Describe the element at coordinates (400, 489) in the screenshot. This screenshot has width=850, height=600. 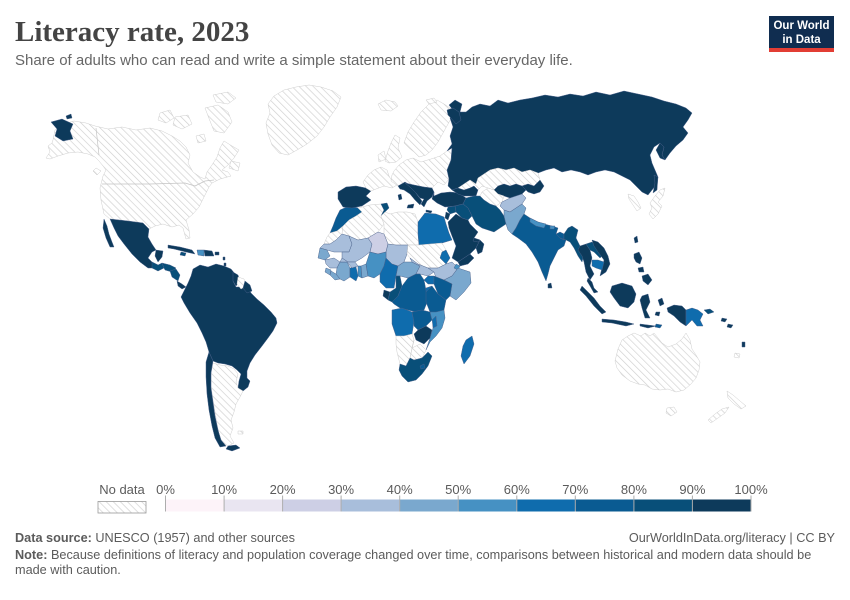
I see `svg-text: 40%` at that location.